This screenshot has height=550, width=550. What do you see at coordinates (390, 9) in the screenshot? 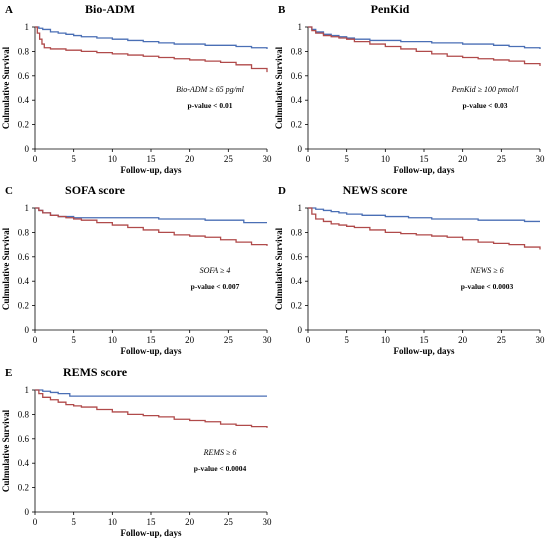
I see `chart-title: PenKid` at bounding box center [390, 9].